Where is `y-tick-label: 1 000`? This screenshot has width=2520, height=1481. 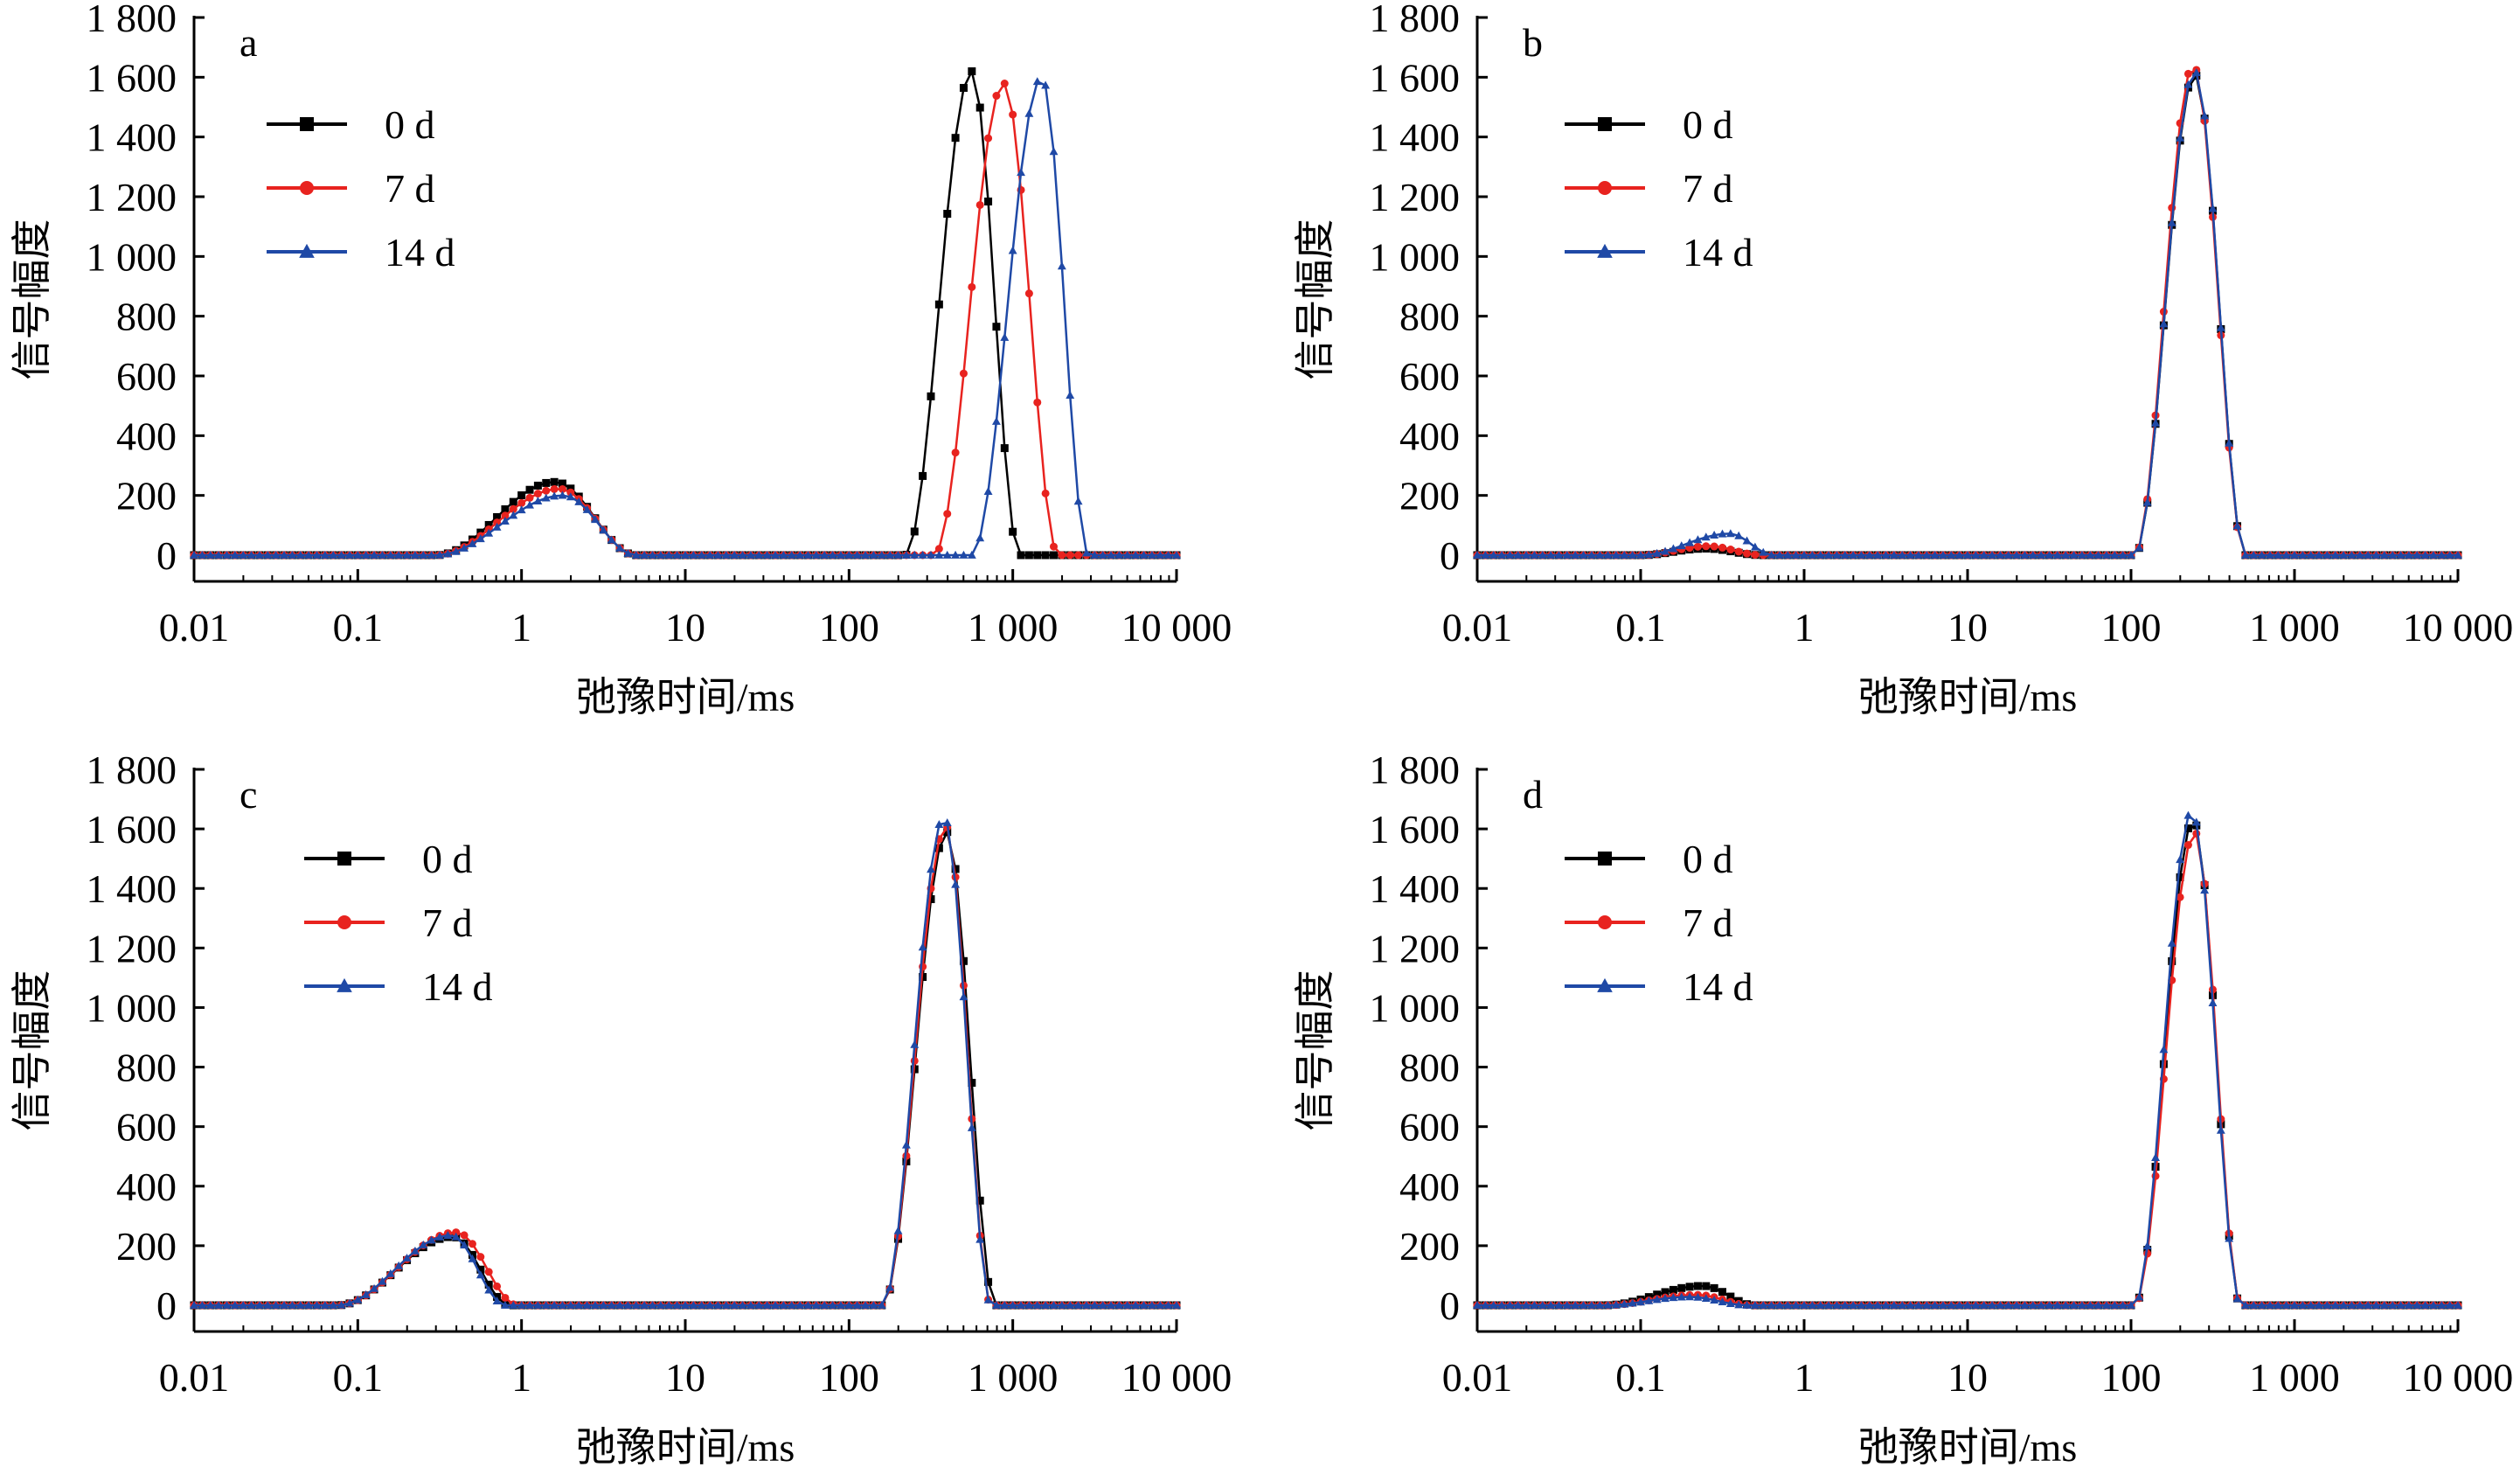 y-tick-label: 1 000 is located at coordinates (1415, 257).